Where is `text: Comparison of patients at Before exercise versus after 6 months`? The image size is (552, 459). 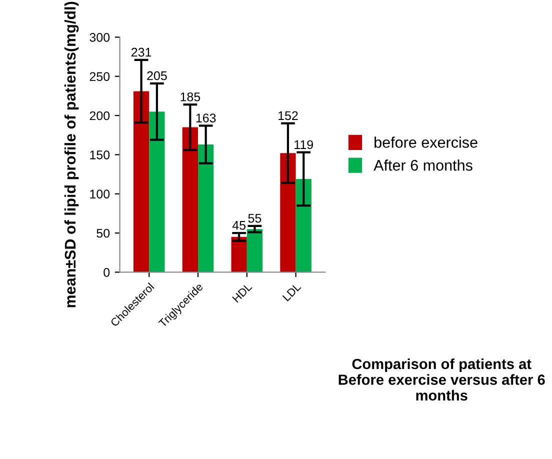 text: Comparison of patients at Before exercise versus after 6 months is located at coordinates (441, 379).